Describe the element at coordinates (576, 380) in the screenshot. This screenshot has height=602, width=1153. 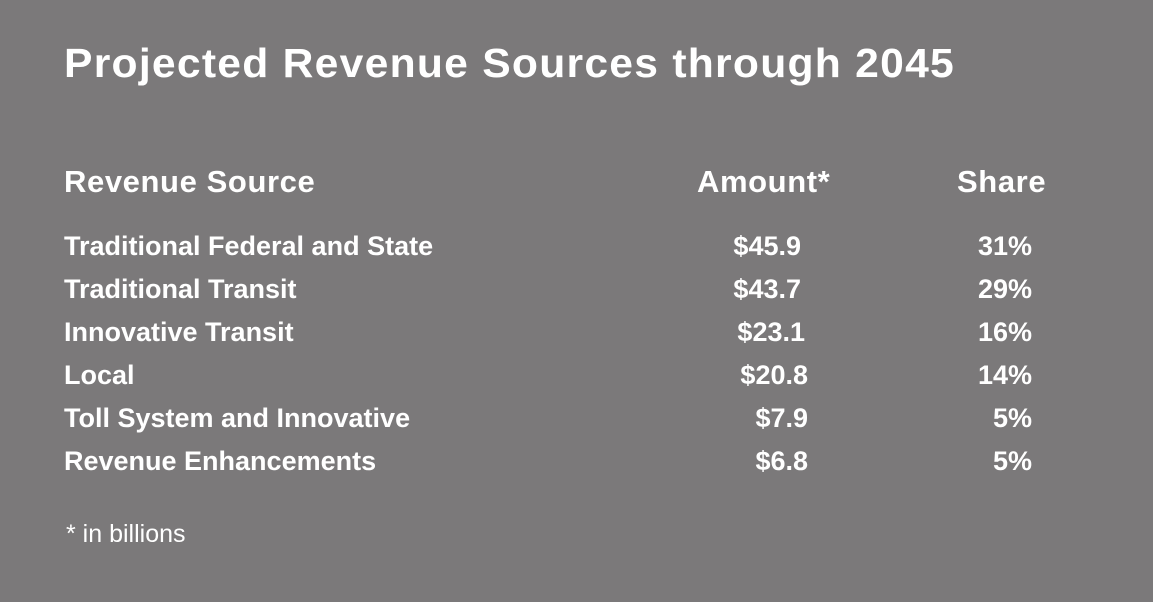
I see `table-row: Local $20.8 14%` at that location.